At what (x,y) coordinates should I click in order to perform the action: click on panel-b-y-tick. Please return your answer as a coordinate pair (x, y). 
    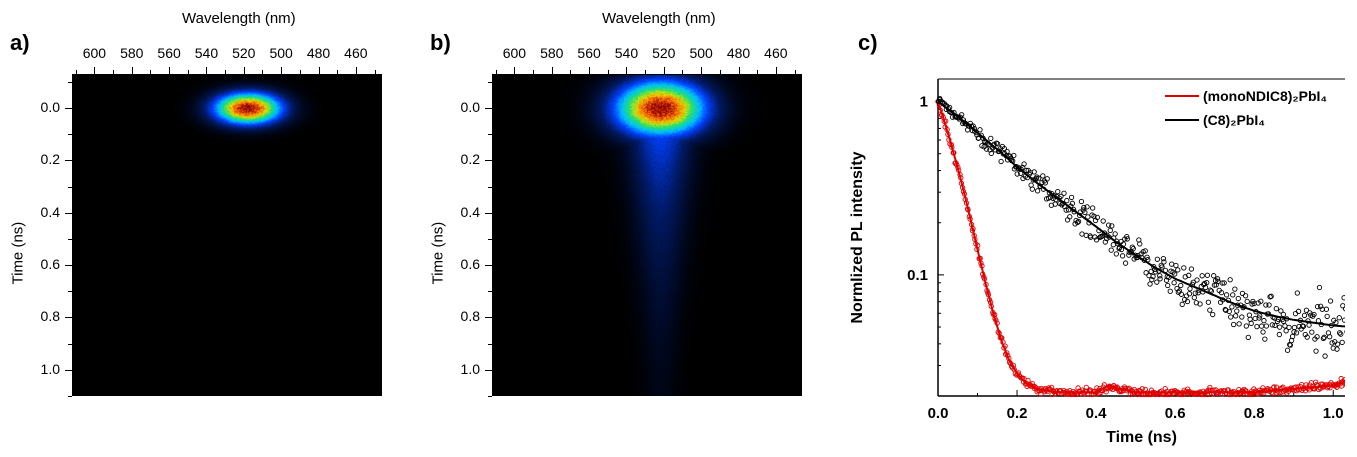
    Looking at the image, I should click on (488, 370).